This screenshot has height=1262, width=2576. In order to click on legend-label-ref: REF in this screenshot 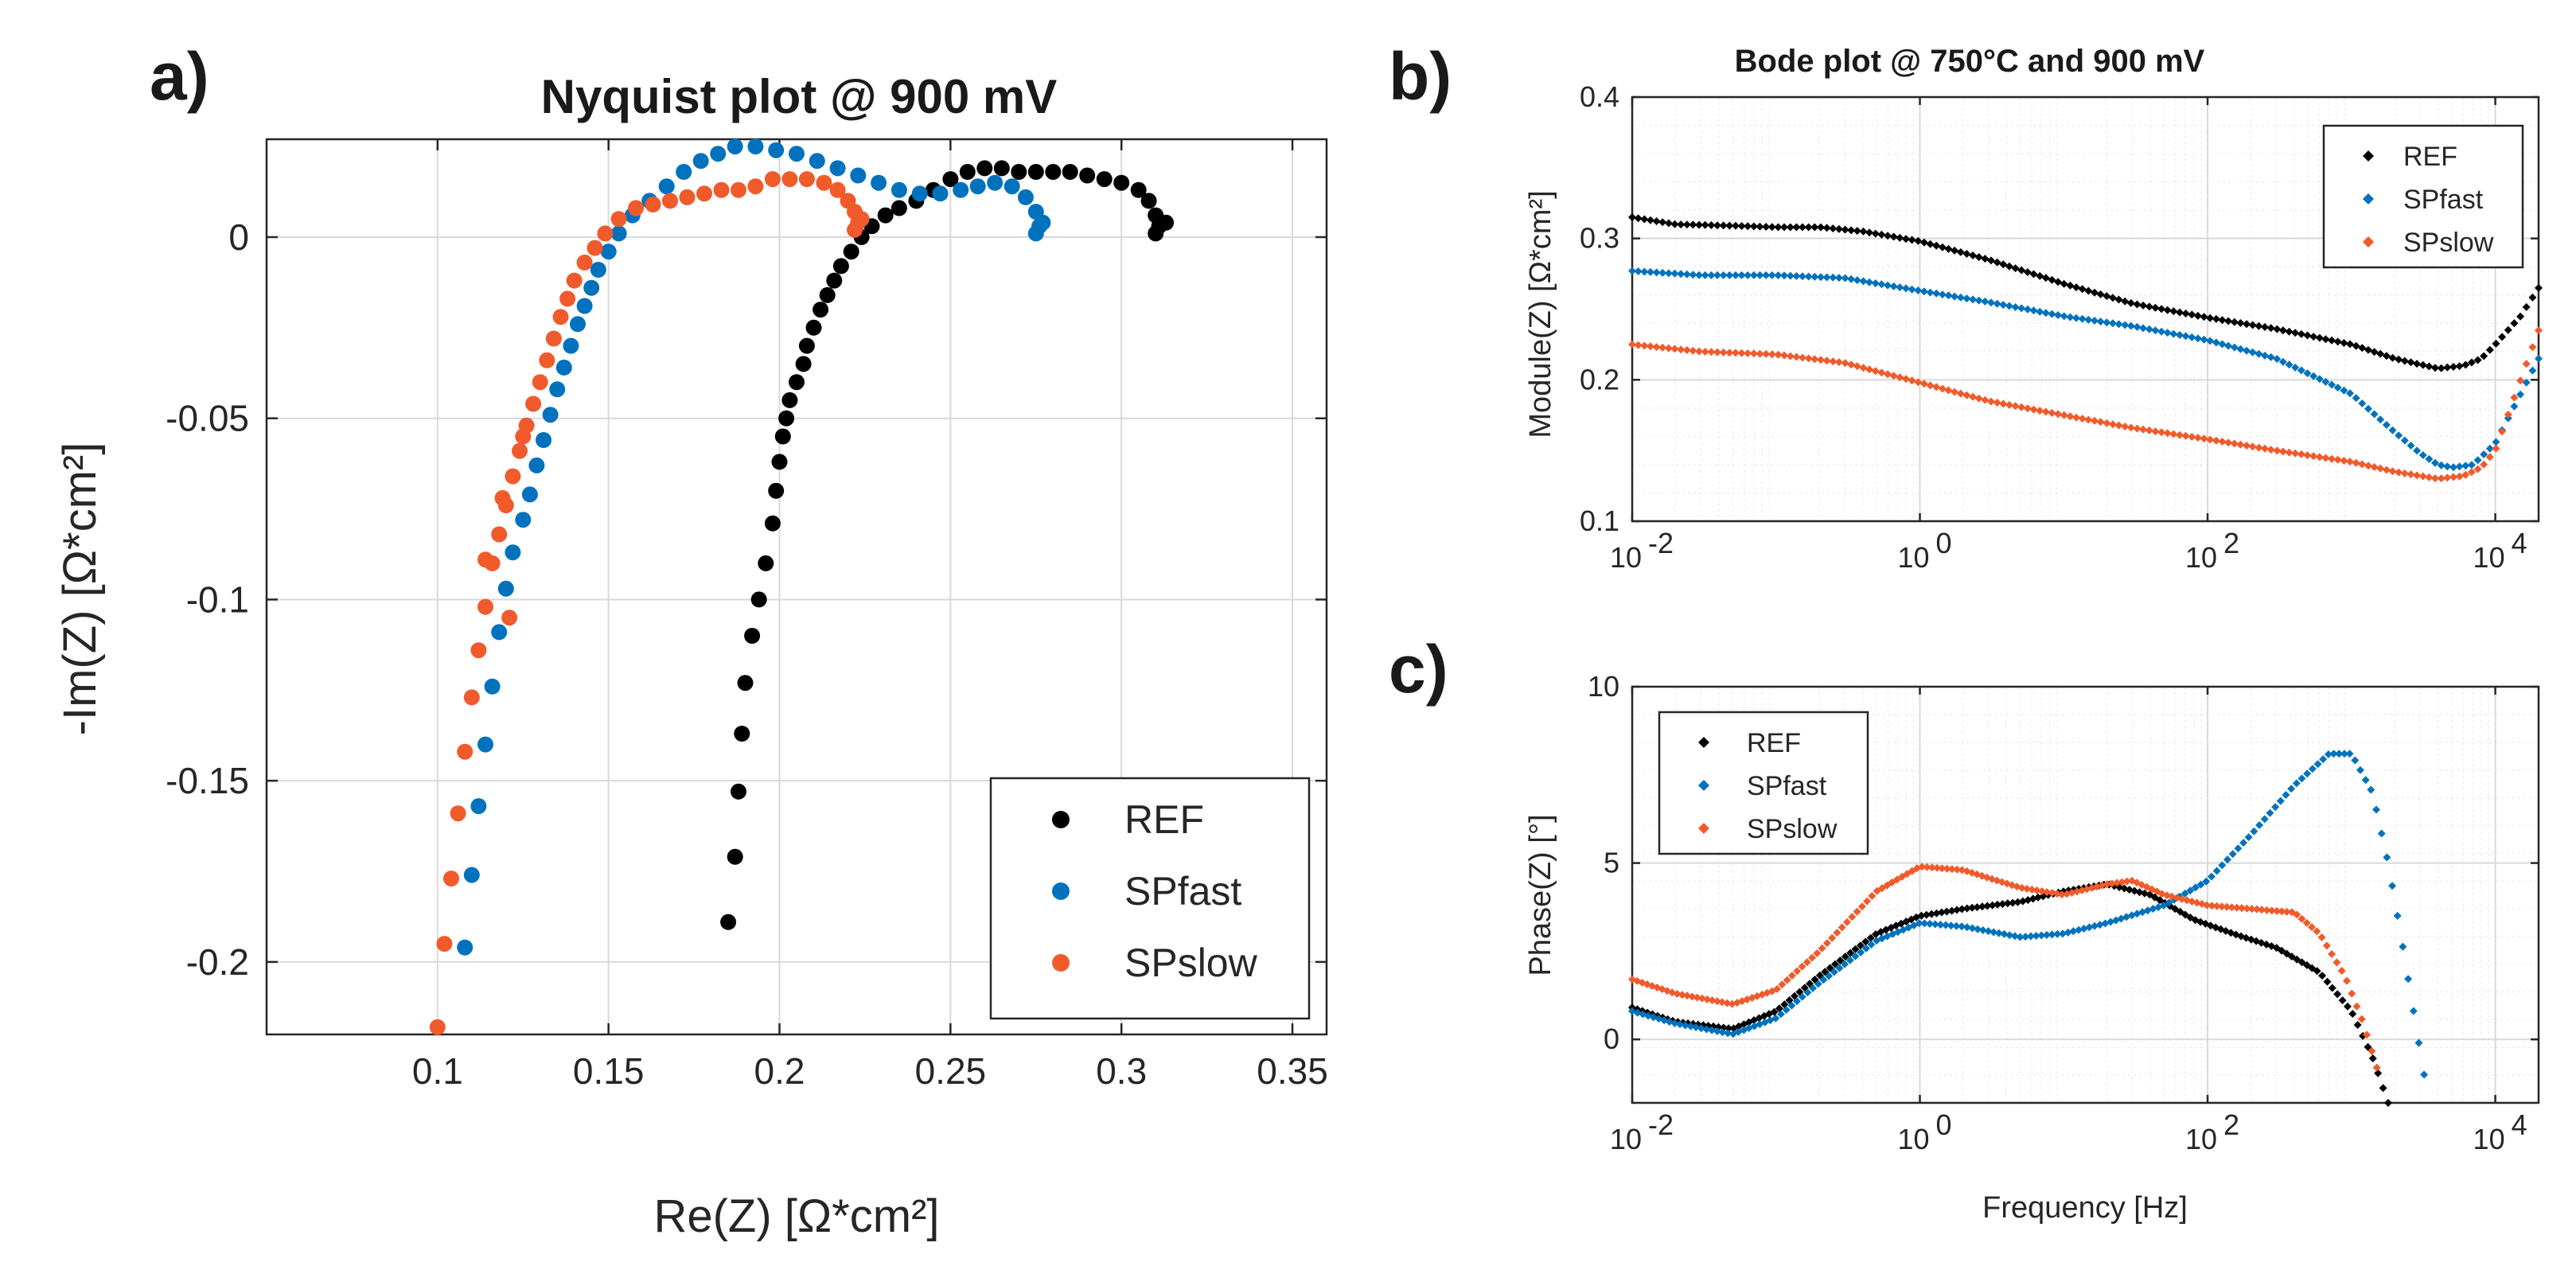, I will do `click(2430, 157)`.